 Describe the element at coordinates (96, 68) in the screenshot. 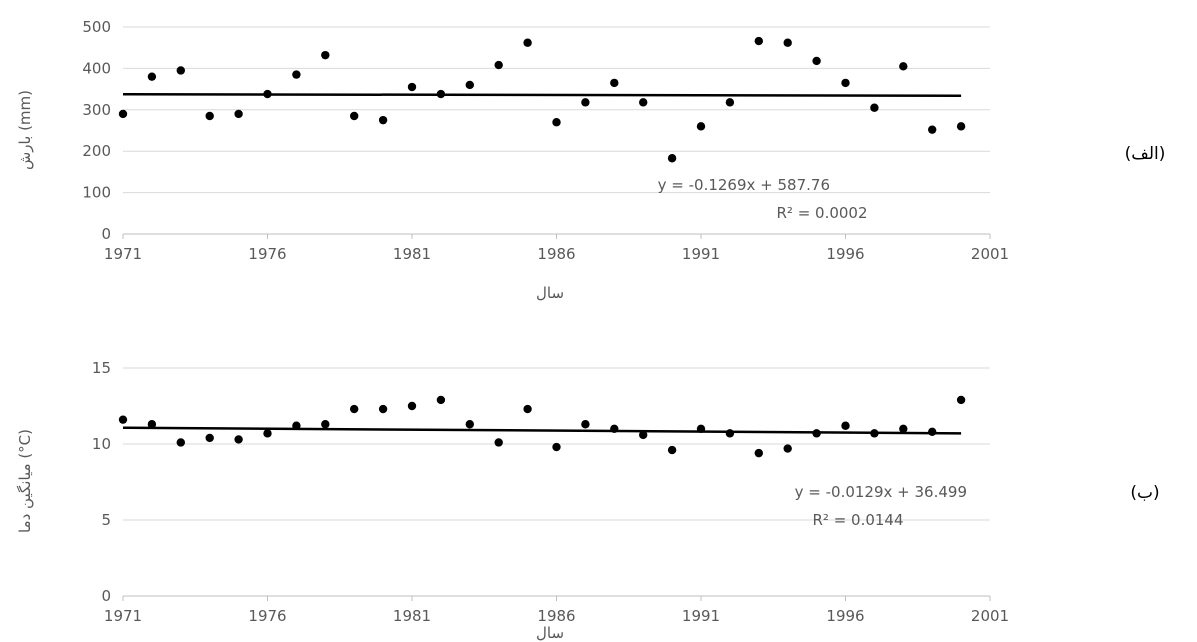

I see `precipitation-y-tick-label: 400` at that location.